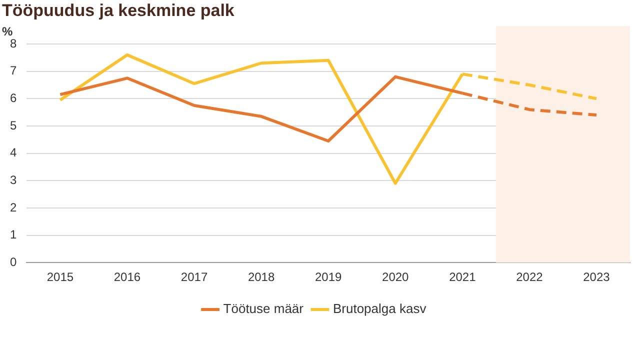  Describe the element at coordinates (60, 277) in the screenshot. I see `x-tick-label: 2015` at that location.